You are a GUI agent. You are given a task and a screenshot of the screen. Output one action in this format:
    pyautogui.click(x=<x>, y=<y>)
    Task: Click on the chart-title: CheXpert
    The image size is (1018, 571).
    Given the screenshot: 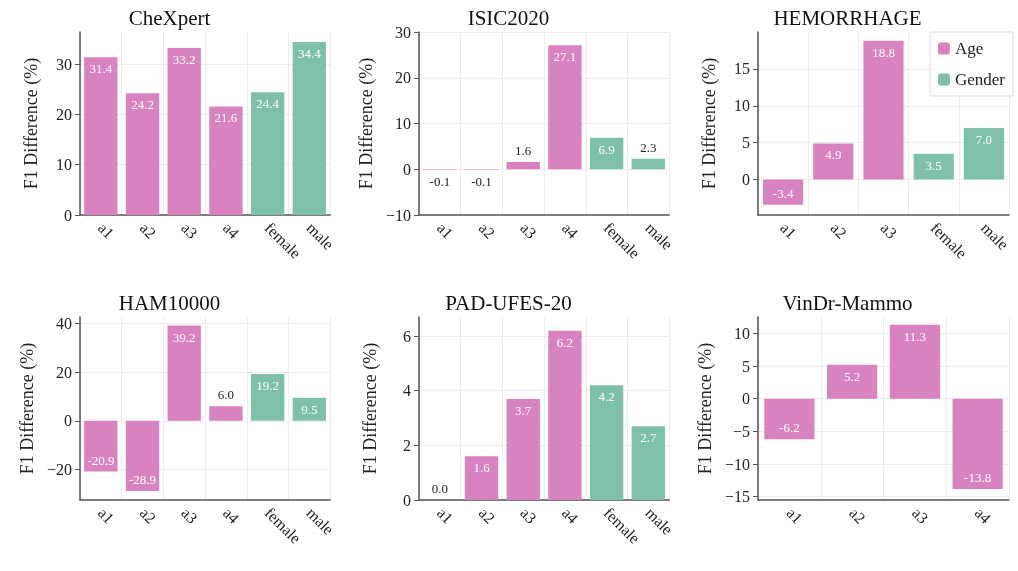 What is the action you would take?
    pyautogui.click(x=169, y=17)
    